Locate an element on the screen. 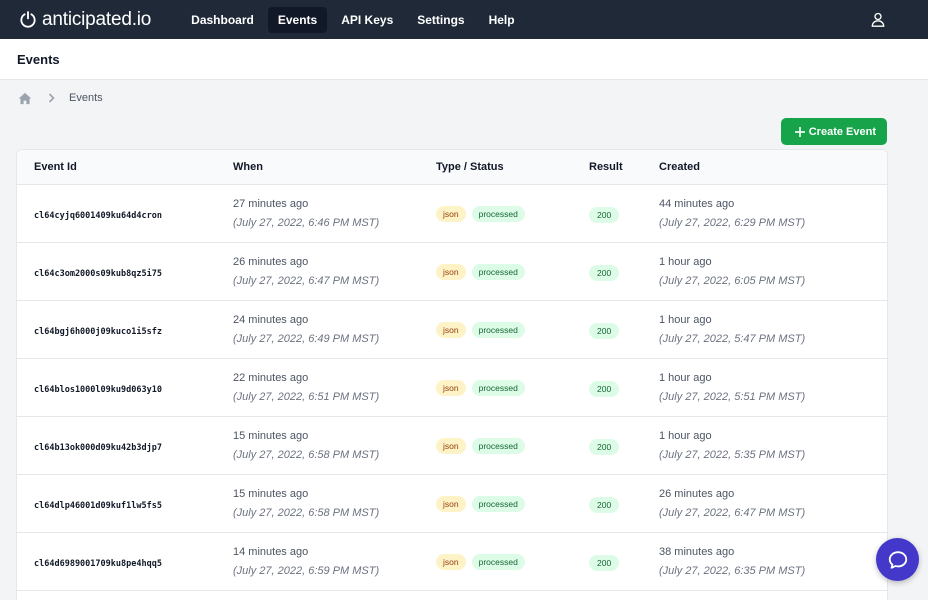 The height and width of the screenshot is (600, 928). created-absolute: (July 27, 2022, 5:47 PM MST) is located at coordinates (732, 339).